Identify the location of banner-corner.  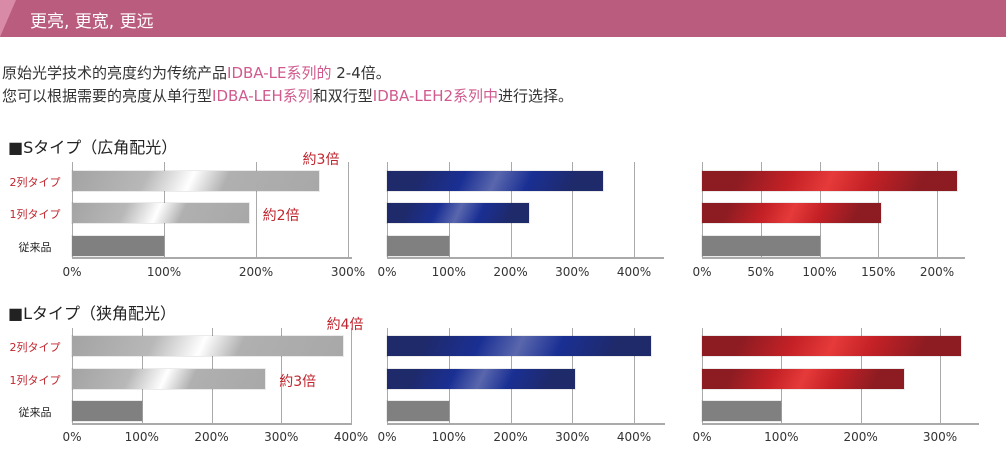
(8, 18).